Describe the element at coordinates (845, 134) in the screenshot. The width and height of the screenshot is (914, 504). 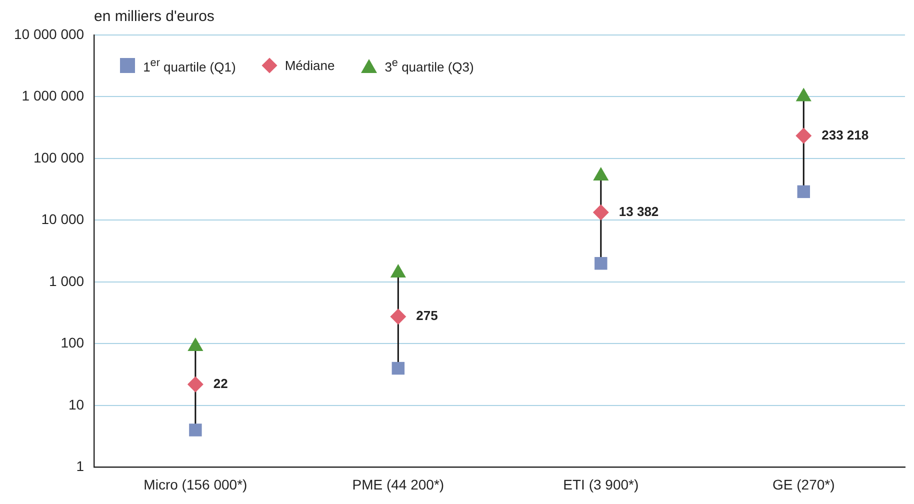
I see `data-label: 233 218` at that location.